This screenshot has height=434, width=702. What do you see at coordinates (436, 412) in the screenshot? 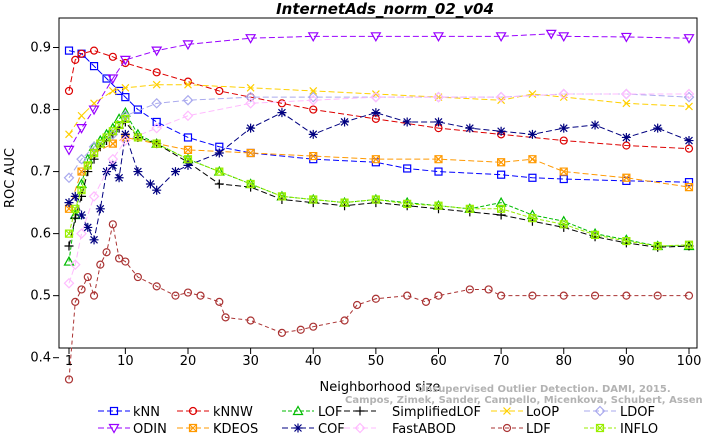
I see `legend-label-simplifiedlof: SimplifiedLOF` at bounding box center [436, 412].